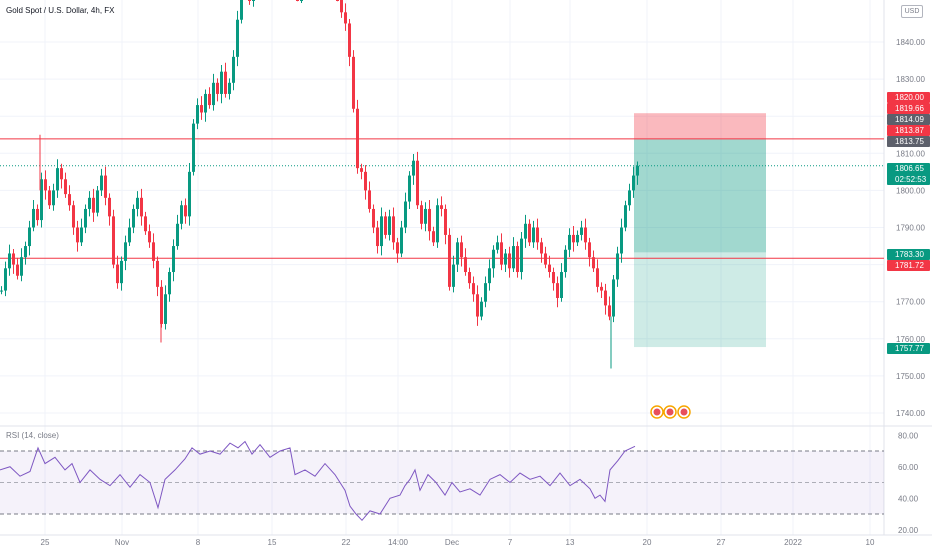  Describe the element at coordinates (198, 542) in the screenshot. I see `time-tick-label: 8` at that location.